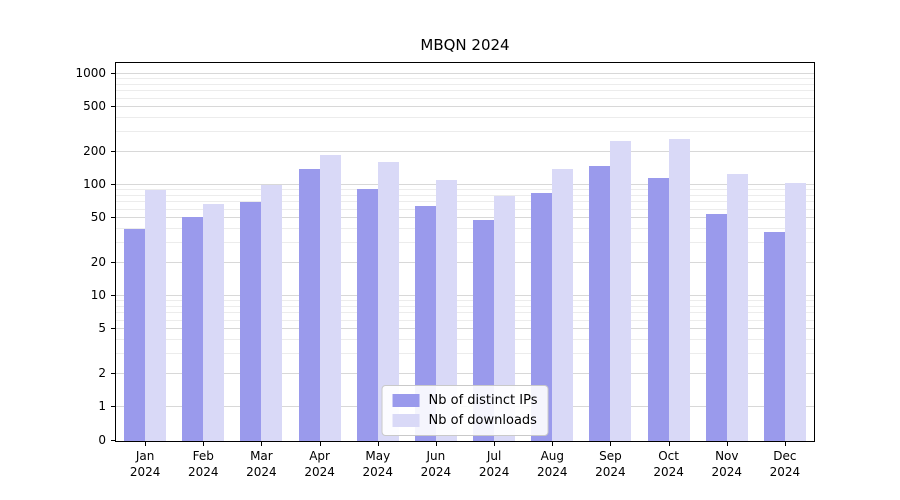 The image size is (900, 500). Describe the element at coordinates (482, 420) in the screenshot. I see `legend-label: Nb of downloads` at that location.